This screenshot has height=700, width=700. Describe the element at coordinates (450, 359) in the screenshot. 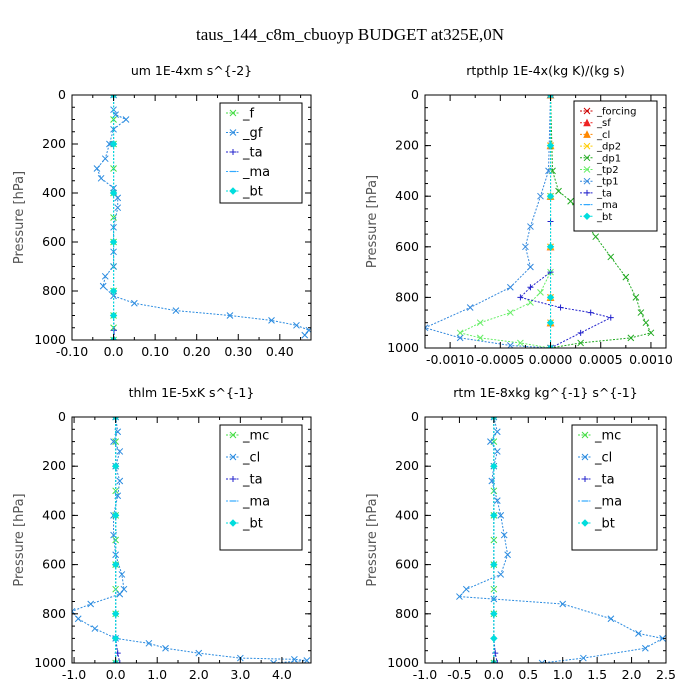

I see `x-tick-label: -0.0010` at that location.